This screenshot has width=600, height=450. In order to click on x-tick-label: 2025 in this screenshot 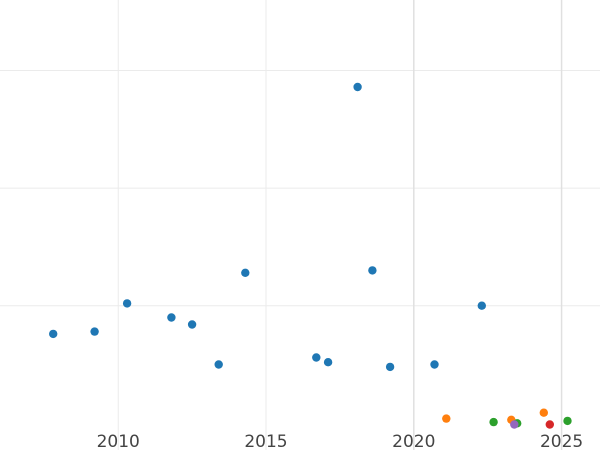, I will do `click(561, 441)`.